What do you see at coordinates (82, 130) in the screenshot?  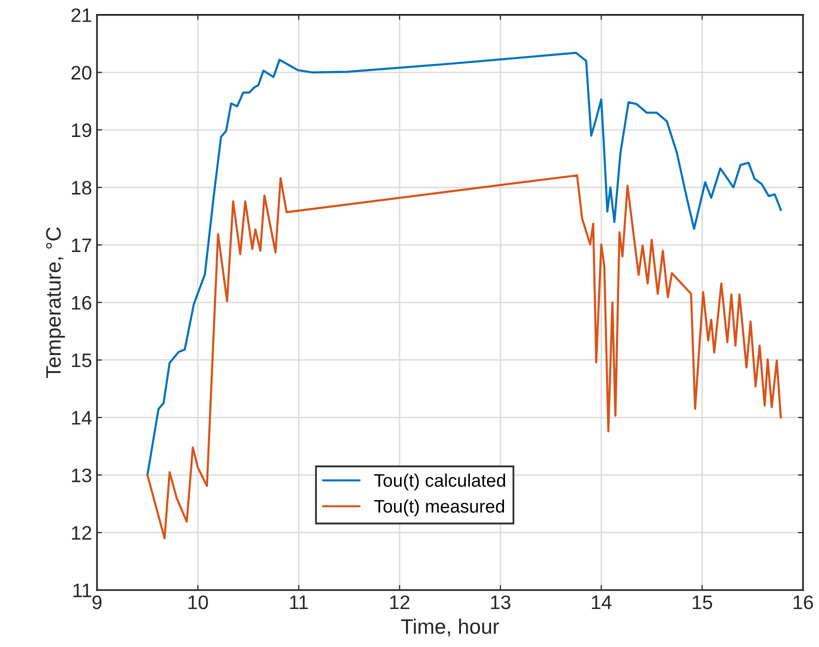 I see `y-tick-label: 19` at bounding box center [82, 130].